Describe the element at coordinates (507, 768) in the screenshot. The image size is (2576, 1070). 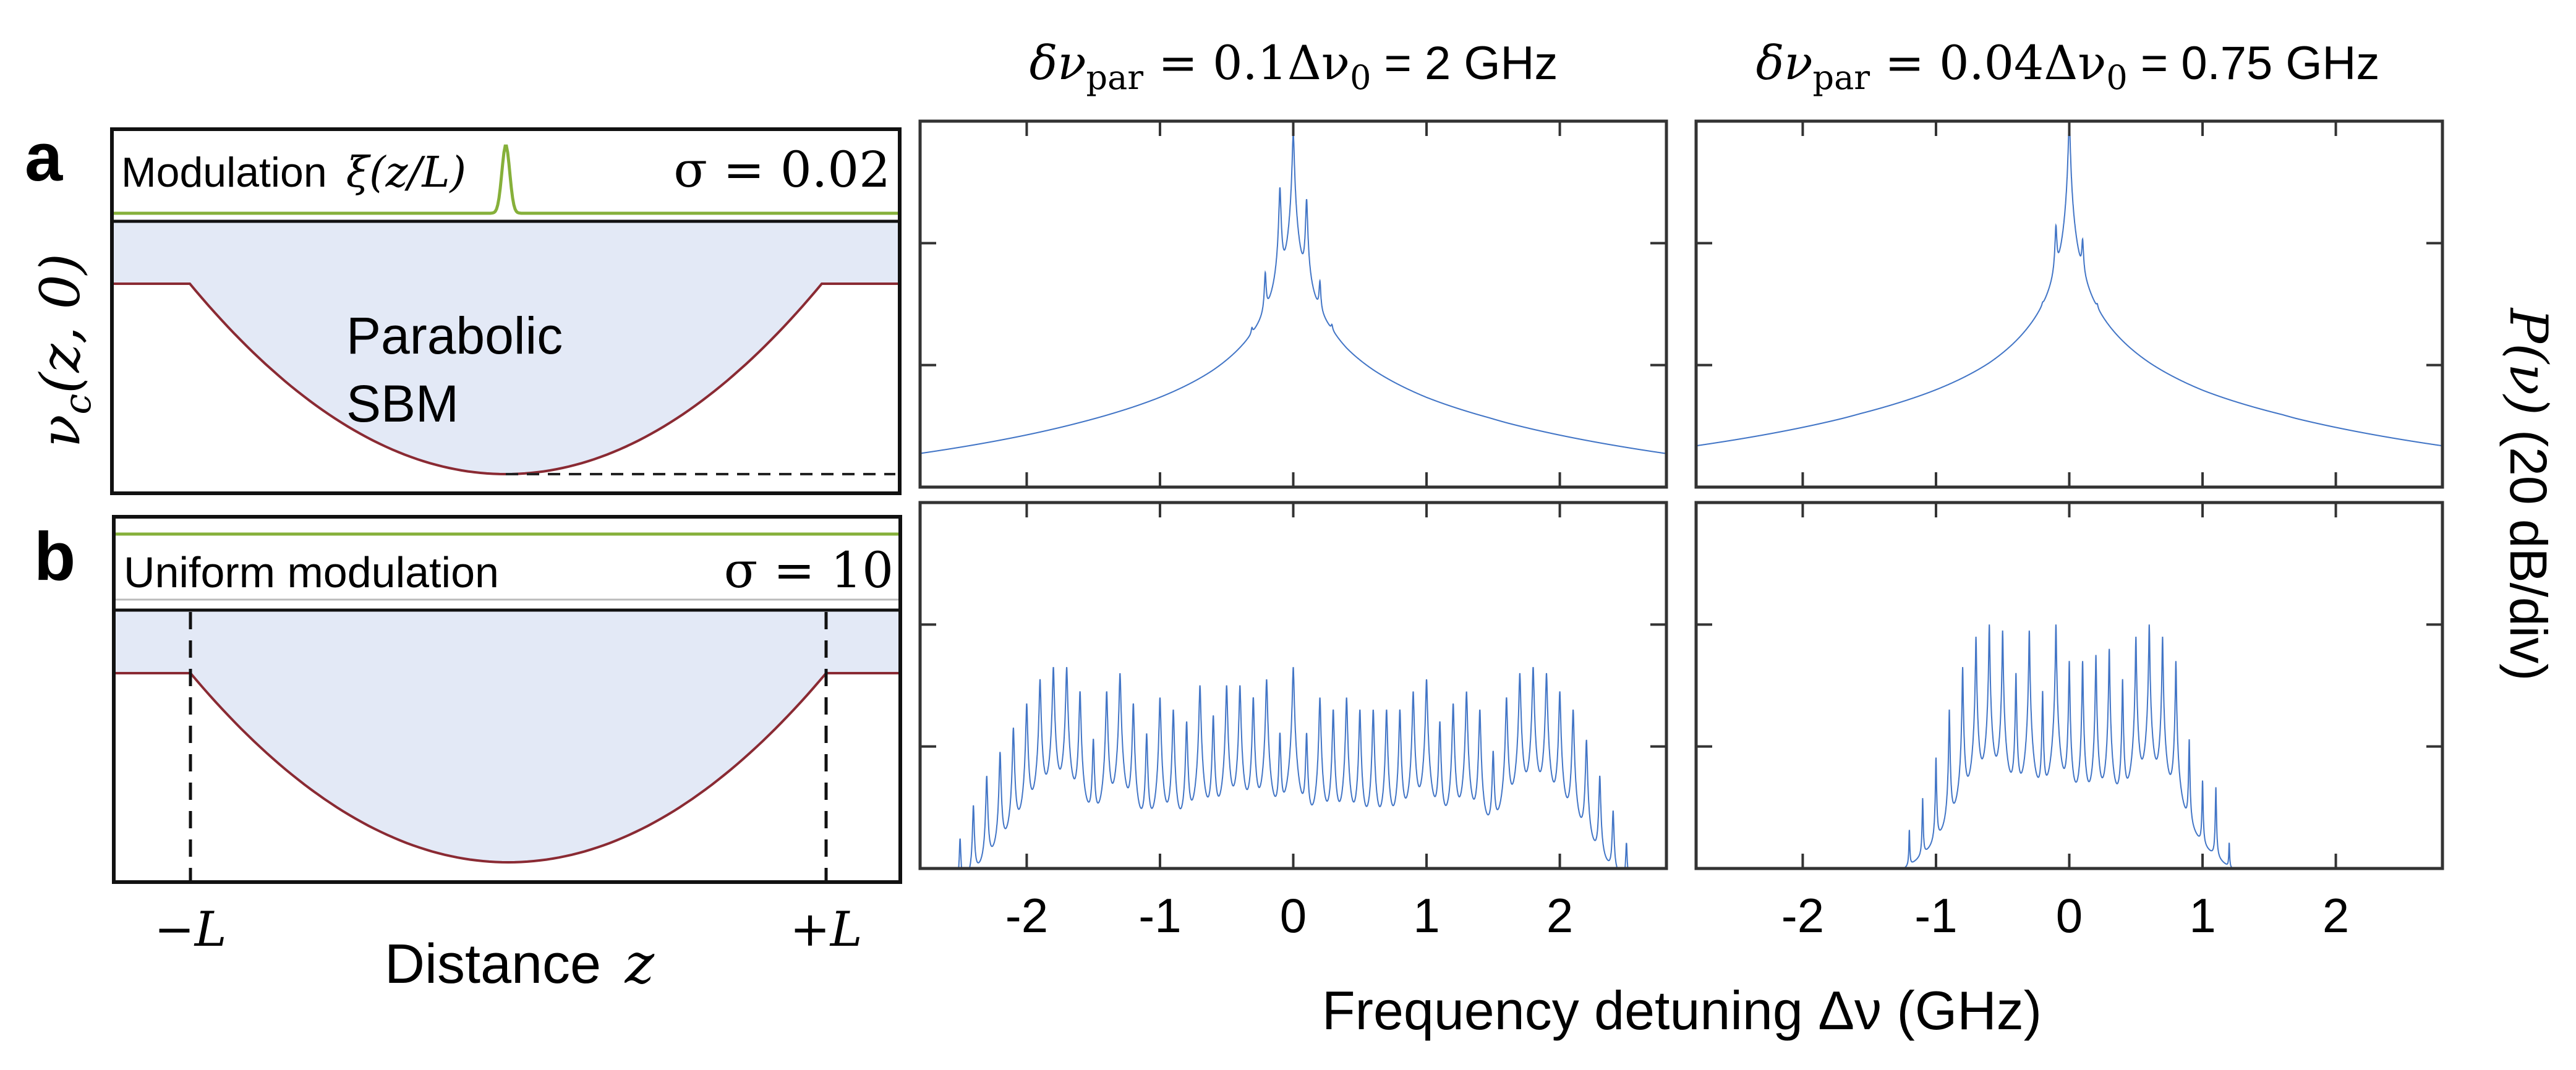
I see `parabolic-potential-curve` at that location.